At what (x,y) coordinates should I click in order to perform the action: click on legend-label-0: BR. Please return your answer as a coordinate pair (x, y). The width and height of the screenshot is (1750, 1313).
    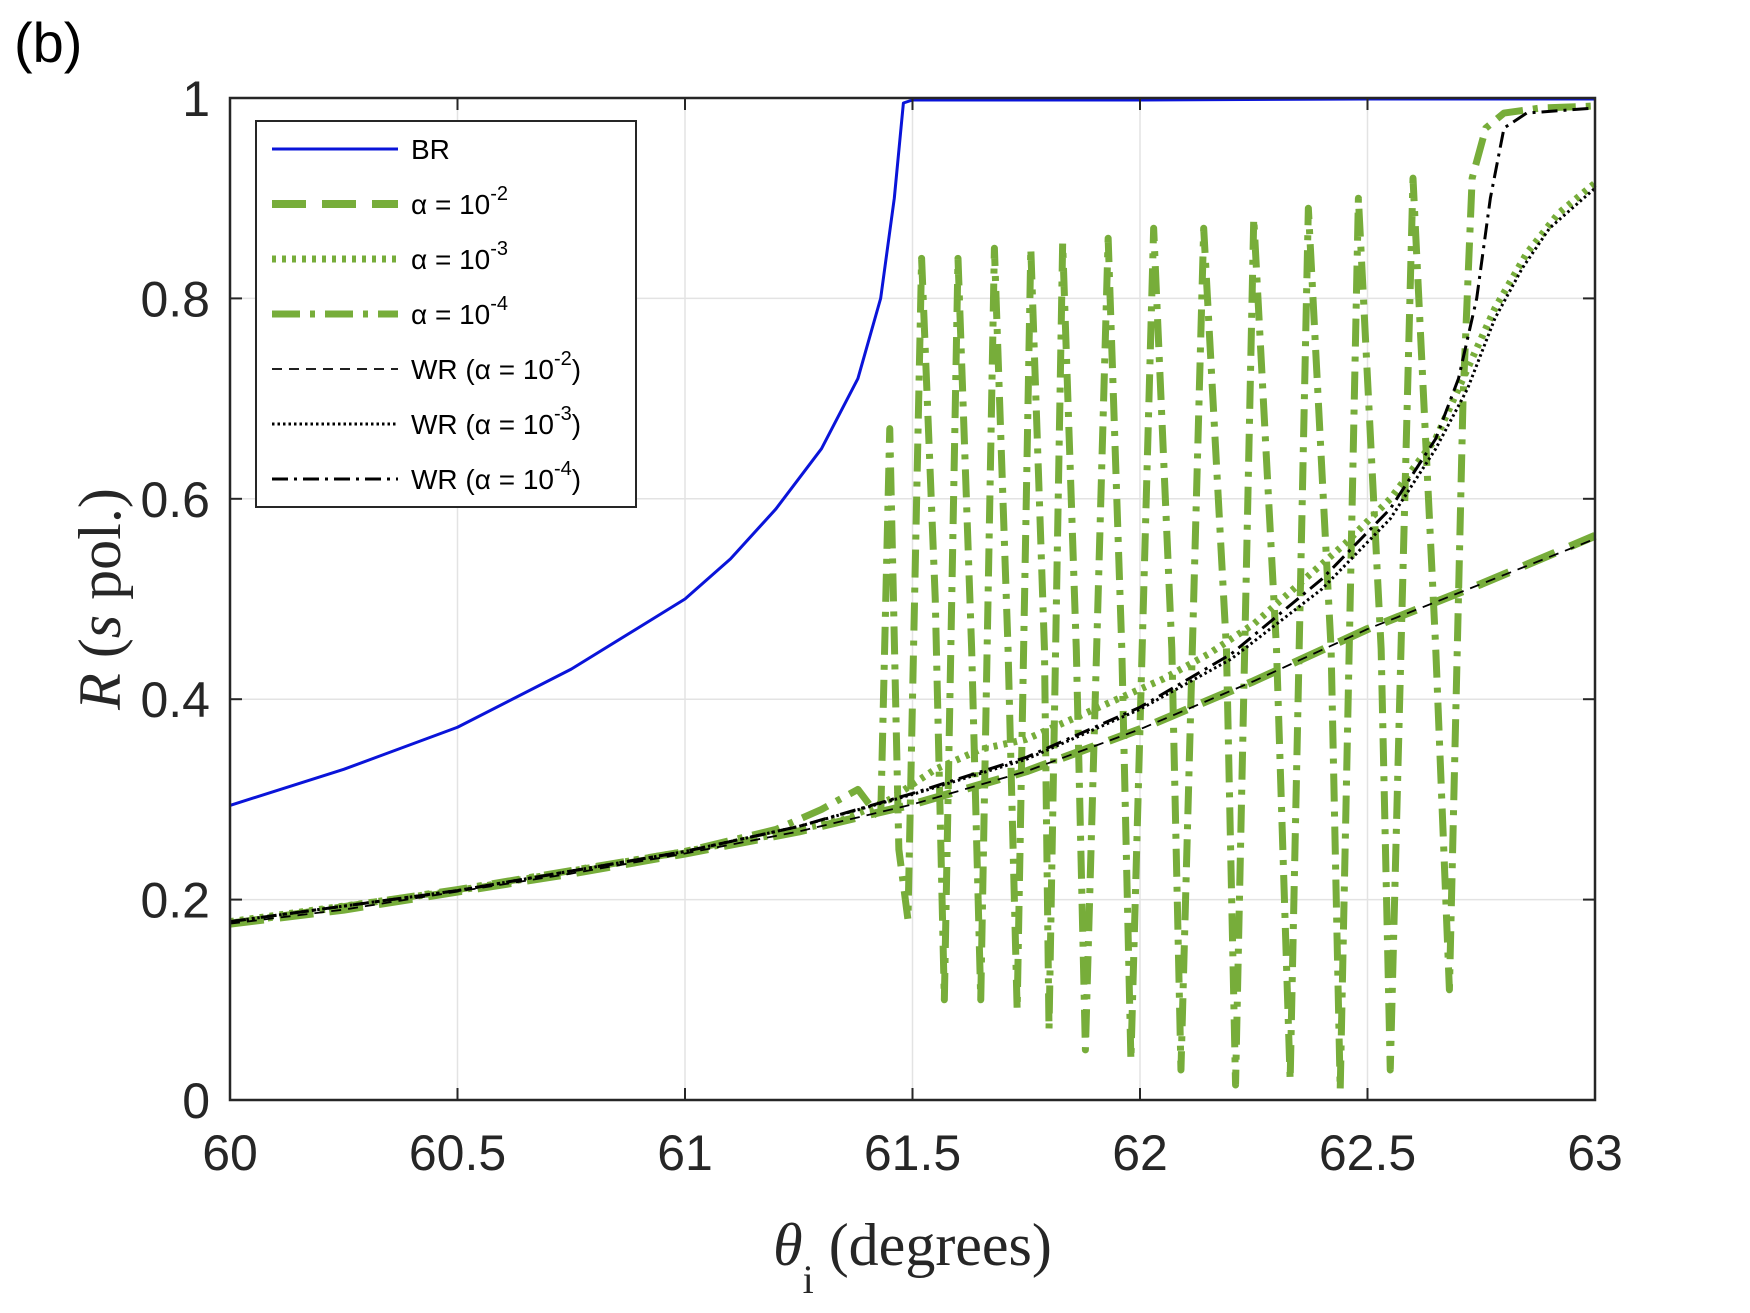
    Looking at the image, I should click on (430, 149).